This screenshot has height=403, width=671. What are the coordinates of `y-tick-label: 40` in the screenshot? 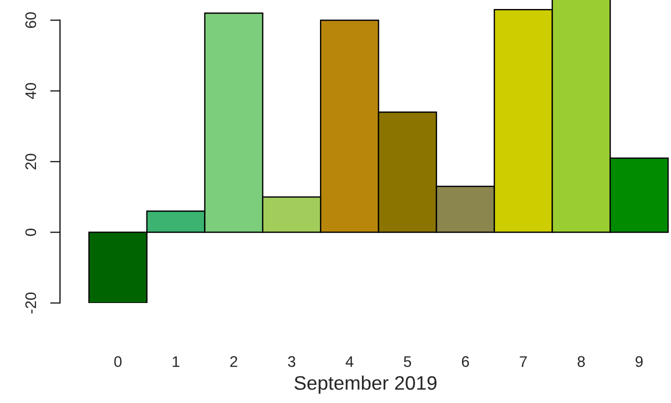 It's located at (30, 91).